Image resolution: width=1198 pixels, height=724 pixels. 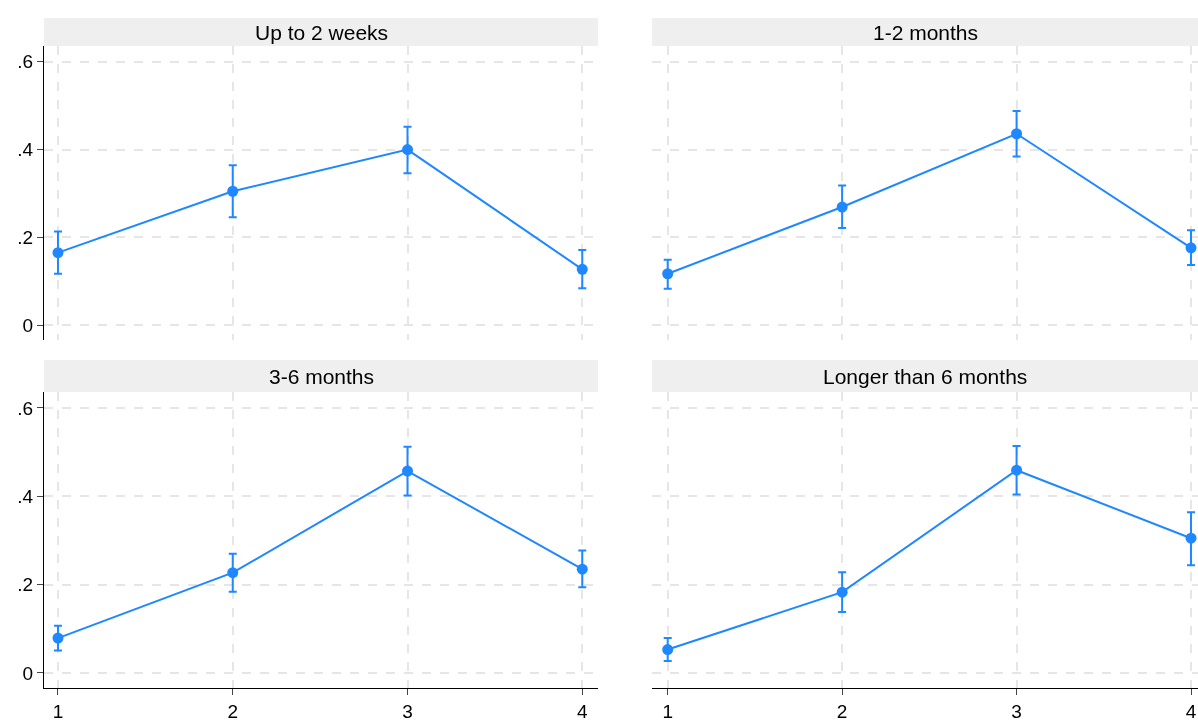 What do you see at coordinates (926, 32) in the screenshot?
I see `chart-title: 1-2 months` at bounding box center [926, 32].